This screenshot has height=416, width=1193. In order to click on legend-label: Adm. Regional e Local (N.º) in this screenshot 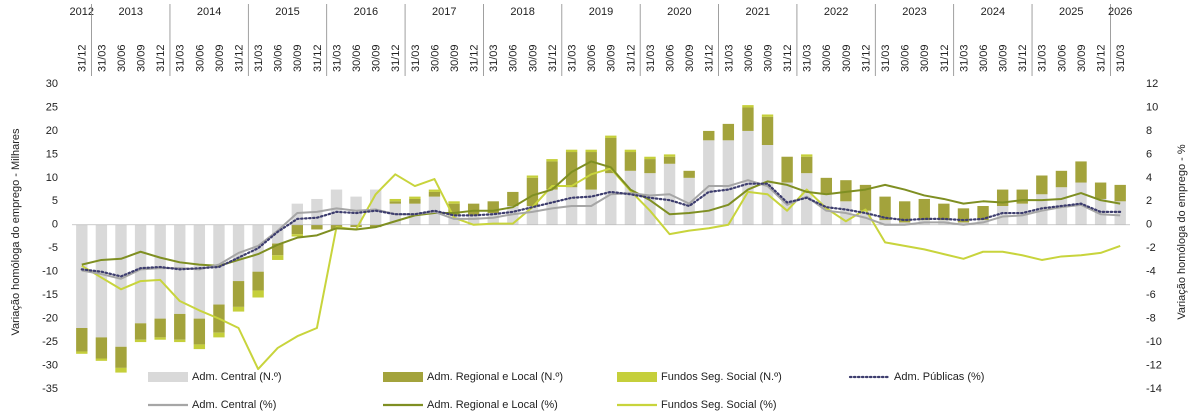, I will do `click(495, 377)`.